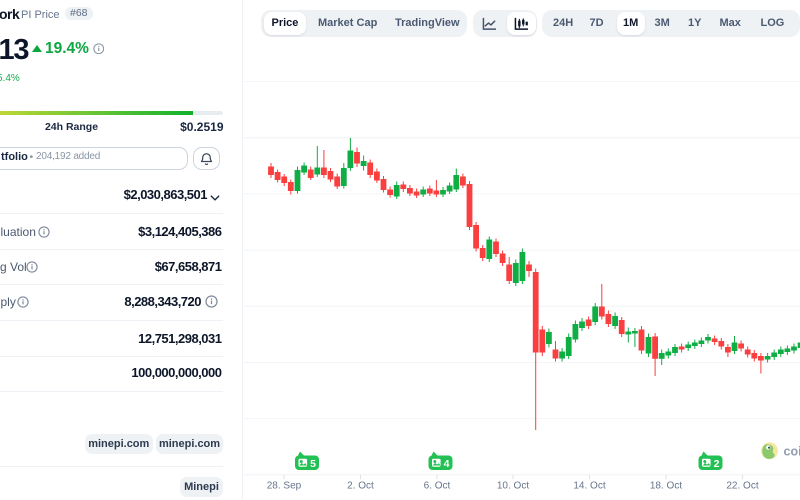  I want to click on svg-text: 18. Oct, so click(666, 485).